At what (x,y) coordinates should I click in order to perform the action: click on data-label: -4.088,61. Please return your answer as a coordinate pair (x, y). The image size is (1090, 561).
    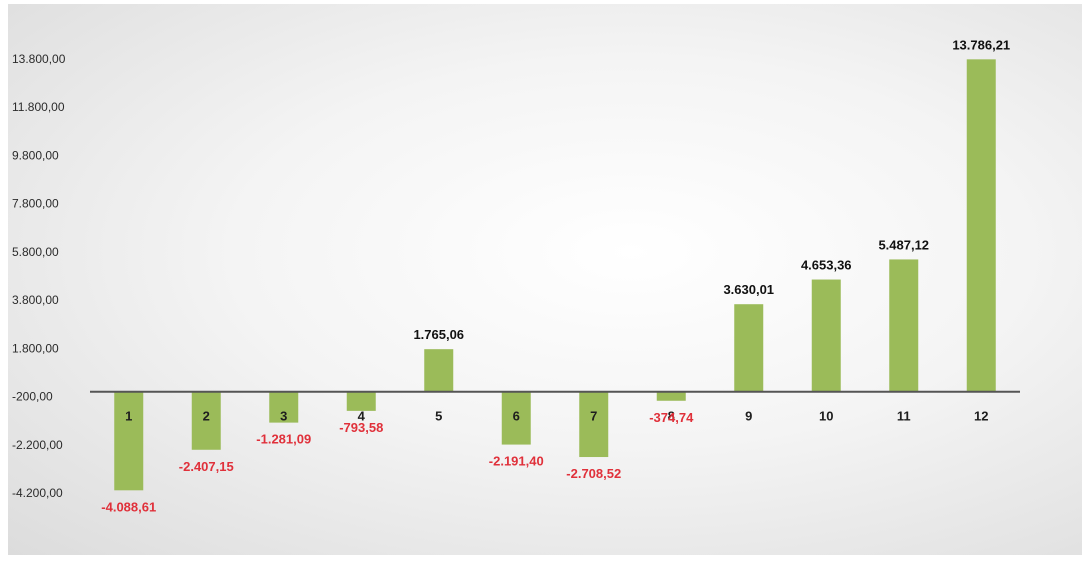
    Looking at the image, I should click on (128, 506).